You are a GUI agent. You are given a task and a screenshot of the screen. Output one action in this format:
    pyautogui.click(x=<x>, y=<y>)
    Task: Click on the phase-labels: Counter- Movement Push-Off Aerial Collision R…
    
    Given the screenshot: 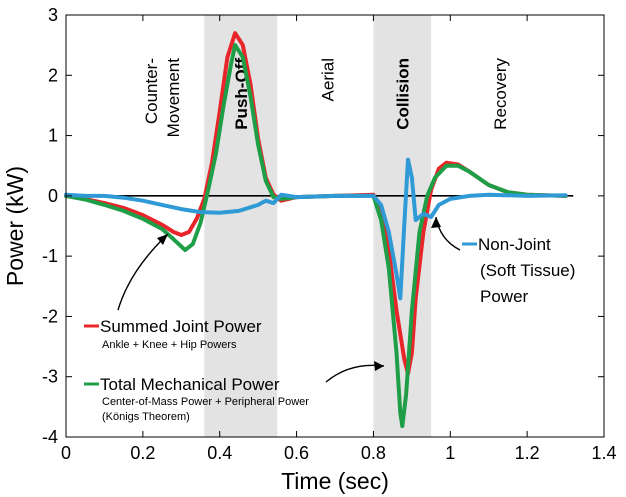 What is the action you would take?
    pyautogui.click(x=326, y=98)
    